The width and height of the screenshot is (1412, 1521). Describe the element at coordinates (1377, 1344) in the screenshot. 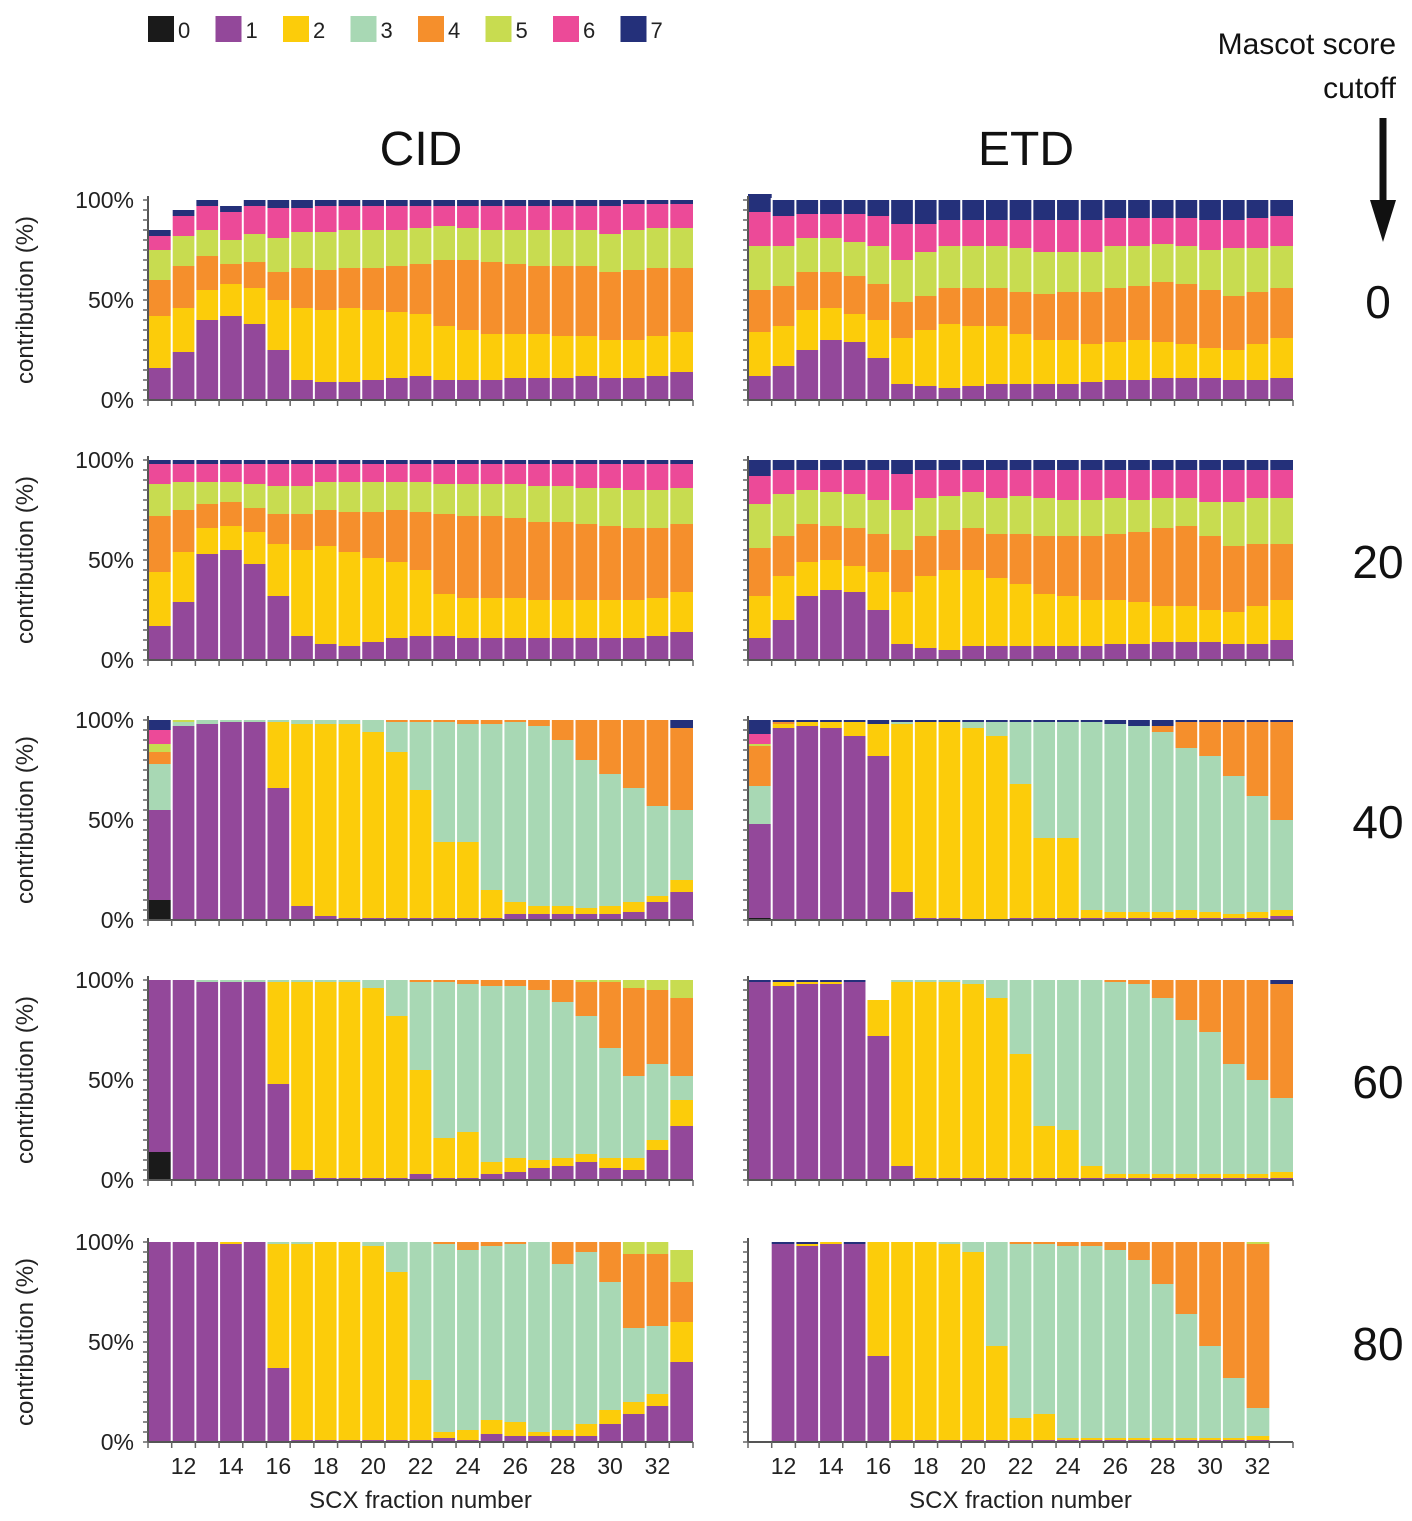

I see `cutoff-label-80: 80` at that location.